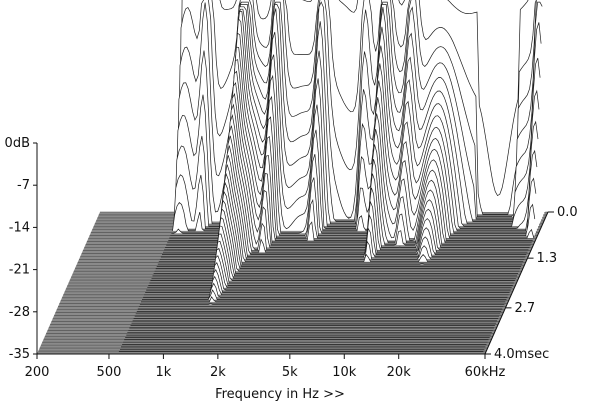 Image resolution: width=600 pixels, height=405 pixels. I want to click on z-tick-label: 0.0, so click(567, 212).